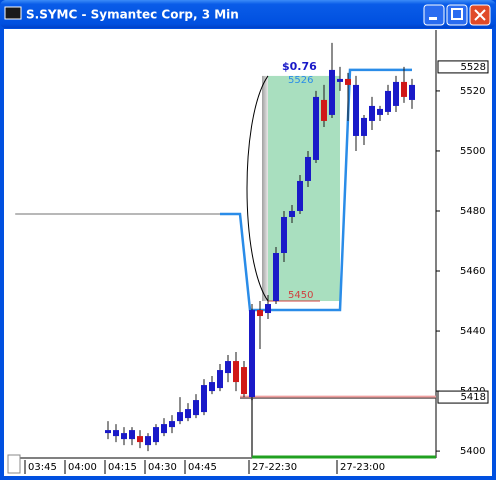 This screenshot has width=496, height=480. I want to click on x-tick-label: 04:45, so click(202, 467).